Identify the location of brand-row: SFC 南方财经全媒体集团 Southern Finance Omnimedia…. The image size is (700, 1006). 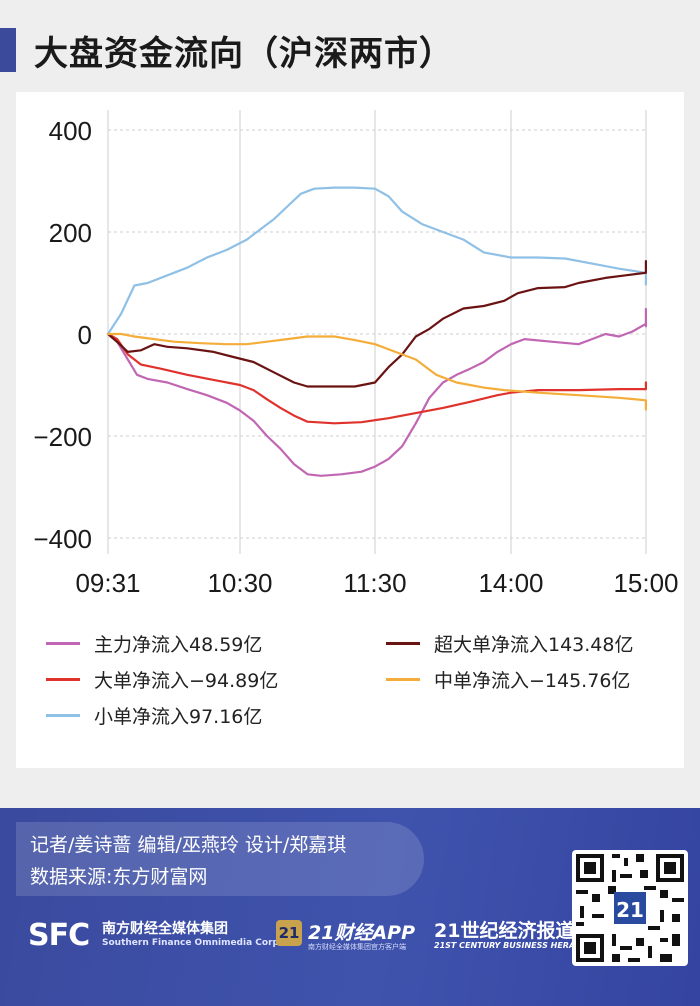
(293, 938).